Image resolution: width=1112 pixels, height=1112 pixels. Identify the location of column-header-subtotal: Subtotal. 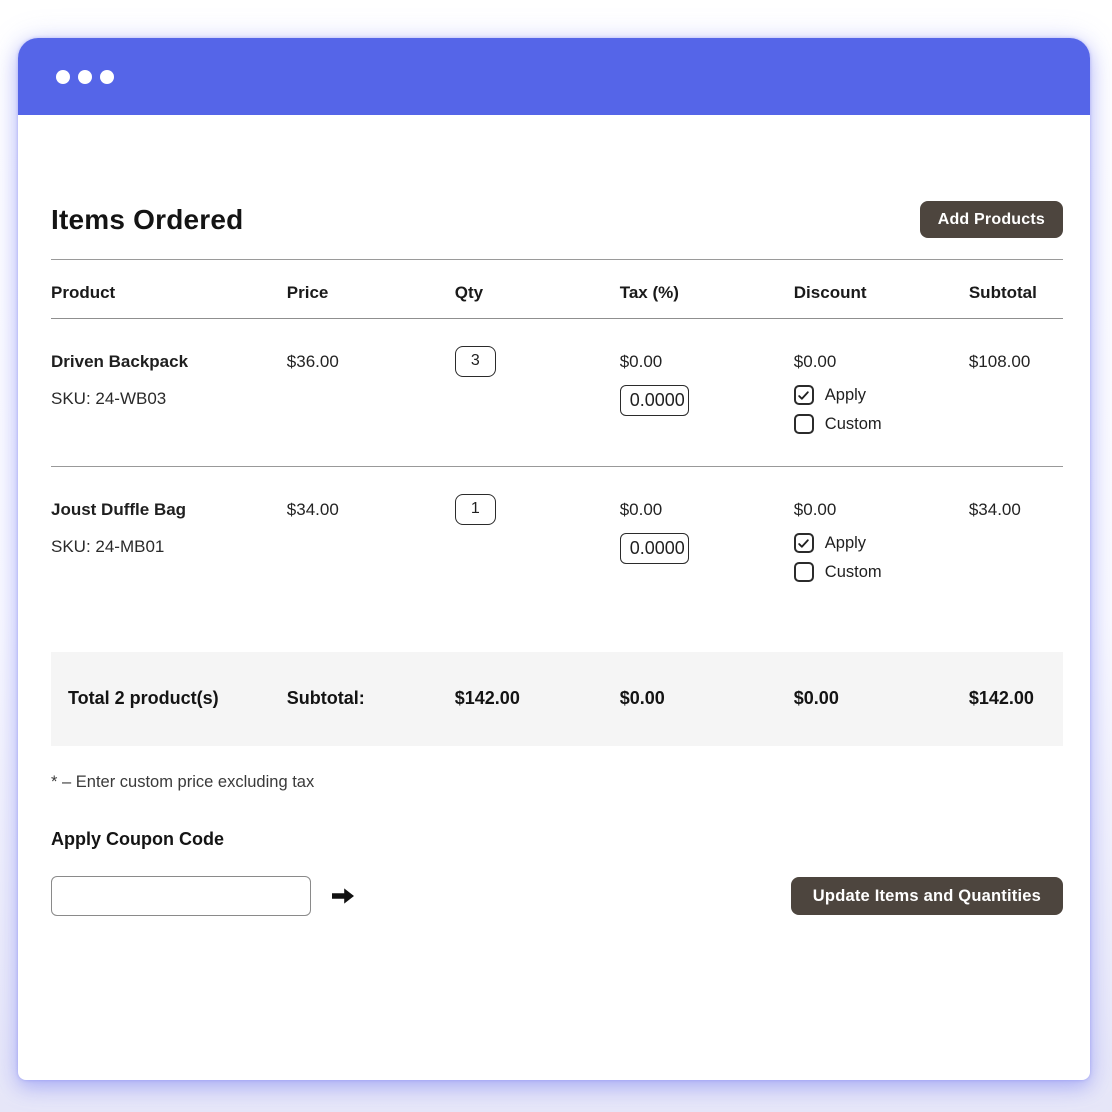
(1002, 292).